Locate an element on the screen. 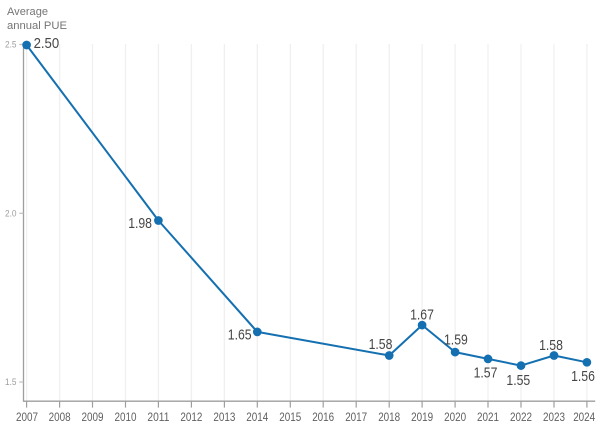 The height and width of the screenshot is (430, 600). svg-text: 2023 is located at coordinates (554, 418).